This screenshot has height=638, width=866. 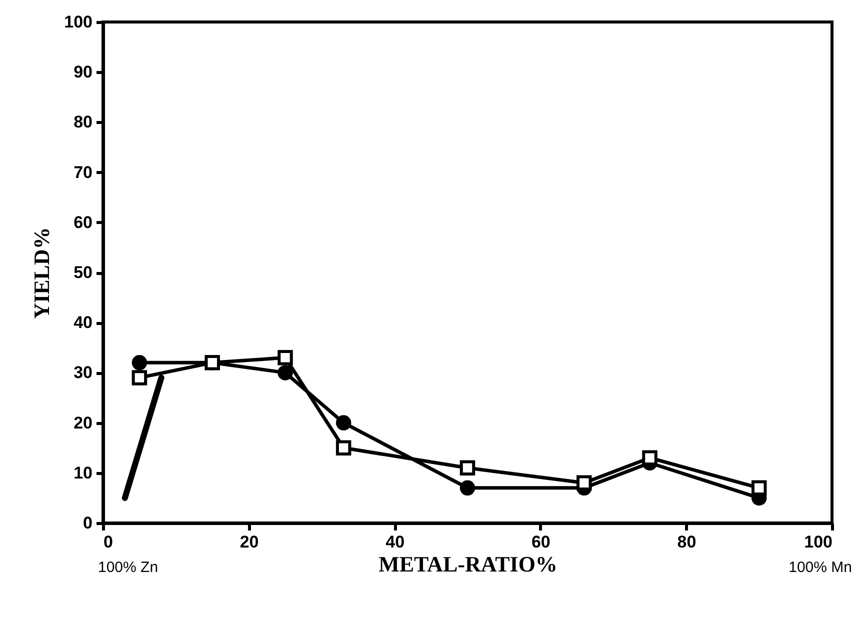 I want to click on x-tick-label: 60, so click(x=540, y=542).